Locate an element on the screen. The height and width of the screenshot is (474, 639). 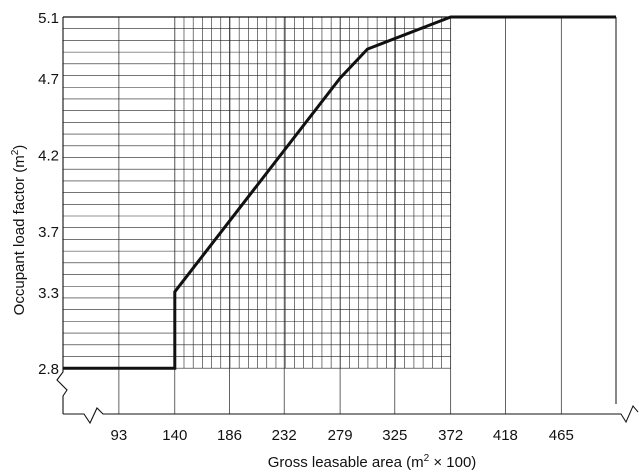
y-tick-label: 4.2 is located at coordinates (48, 155).